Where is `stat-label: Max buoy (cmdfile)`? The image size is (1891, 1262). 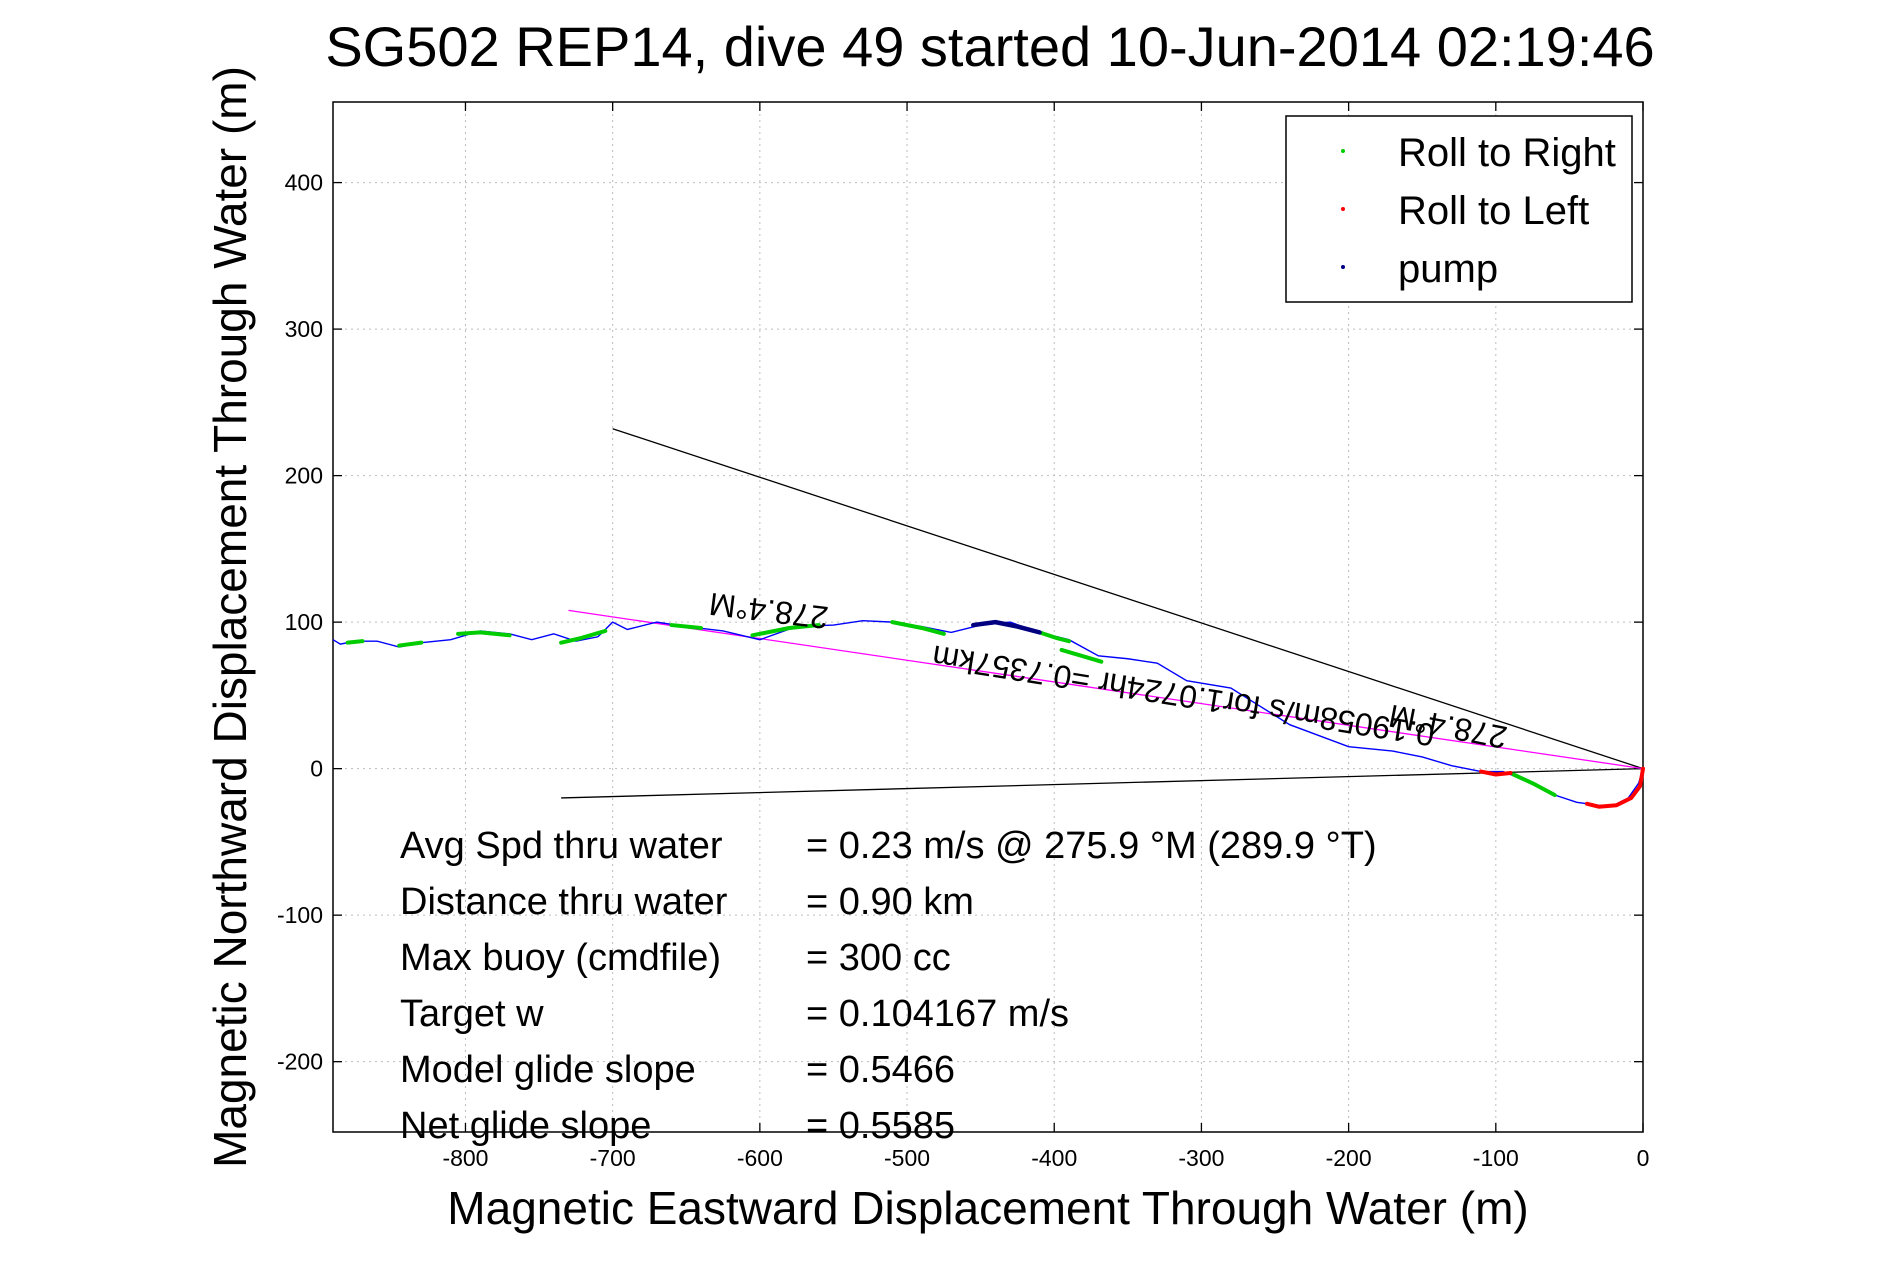
stat-label: Max buoy (cmdfile) is located at coordinates (560, 958).